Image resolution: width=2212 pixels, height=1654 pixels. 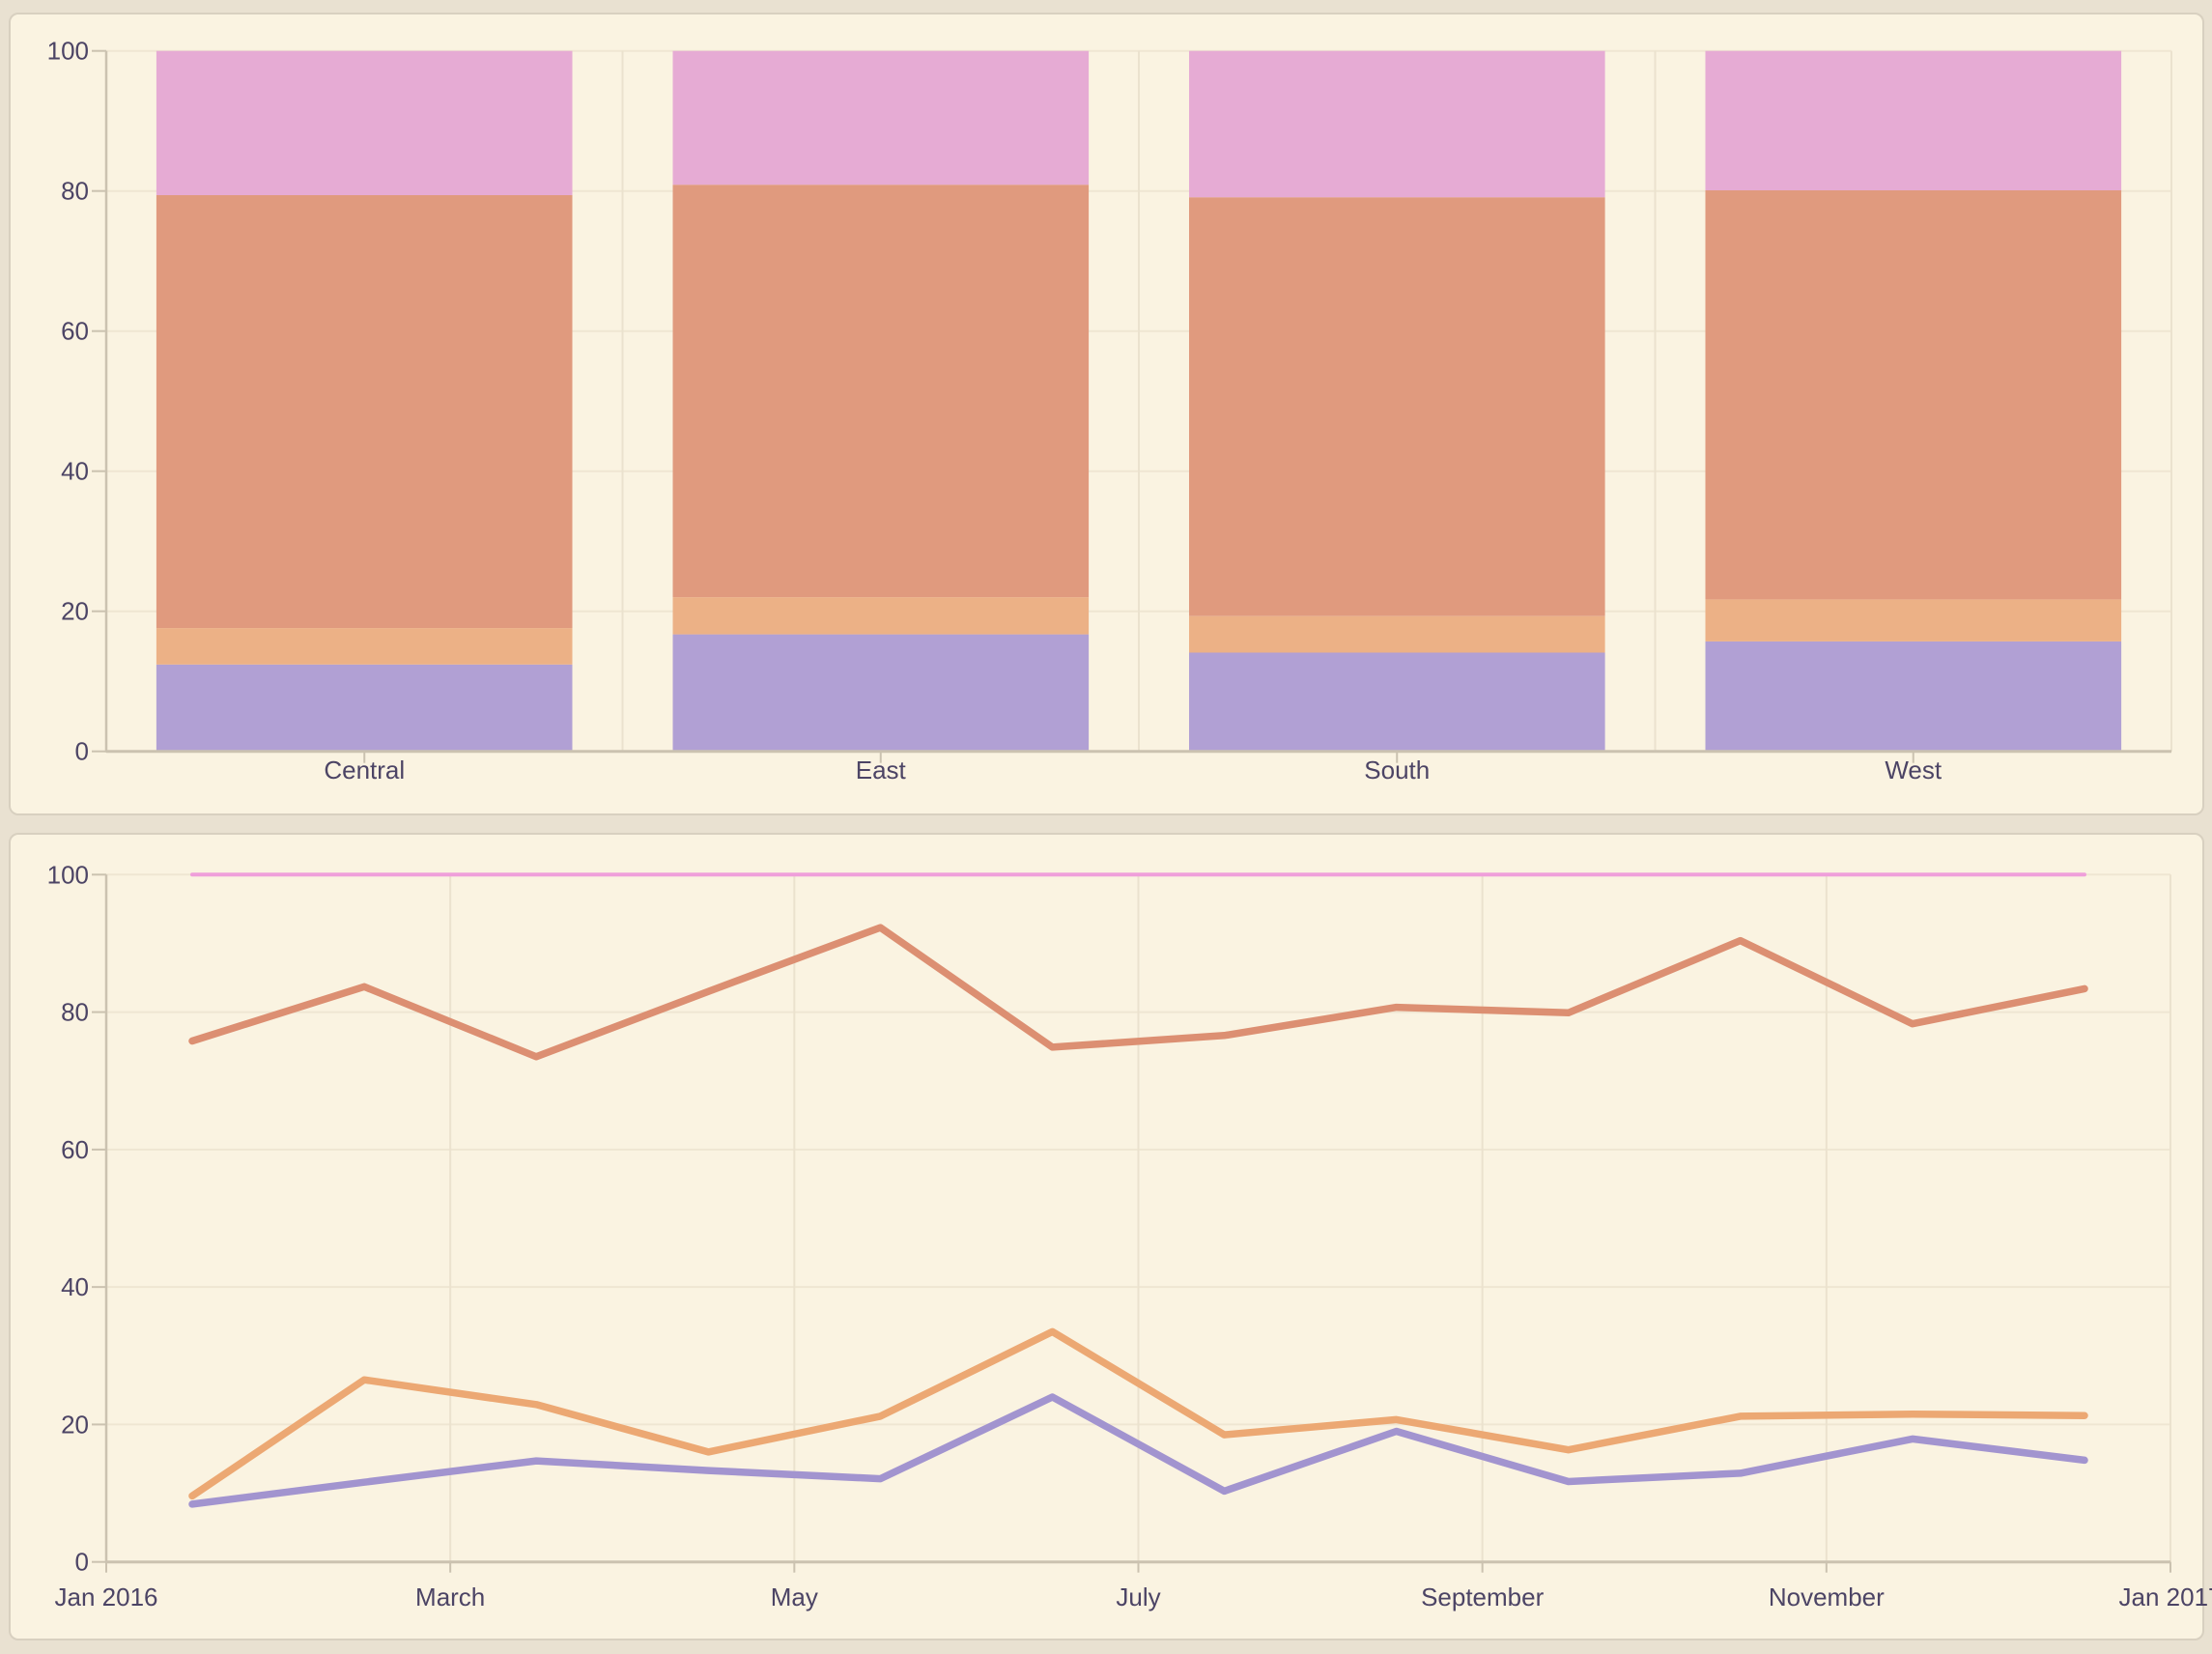 I want to click on x-axis-month-label: September, so click(x=1483, y=1597).